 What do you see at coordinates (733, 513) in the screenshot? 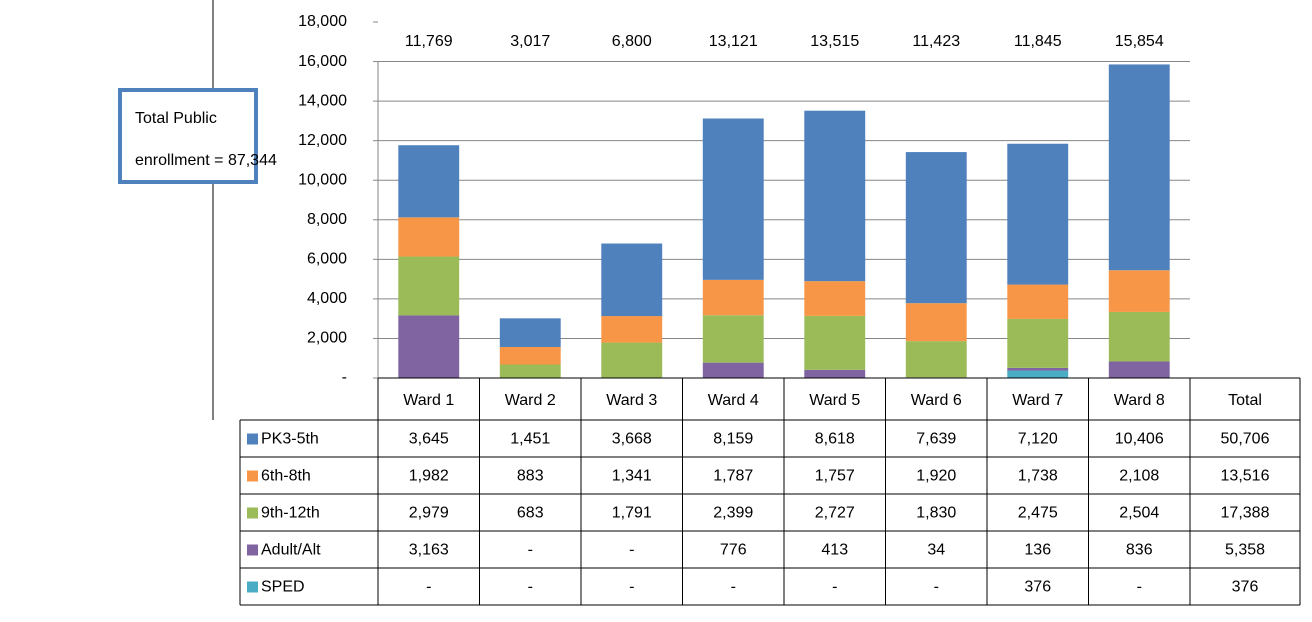
I see `table-cell: 2,399` at bounding box center [733, 513].